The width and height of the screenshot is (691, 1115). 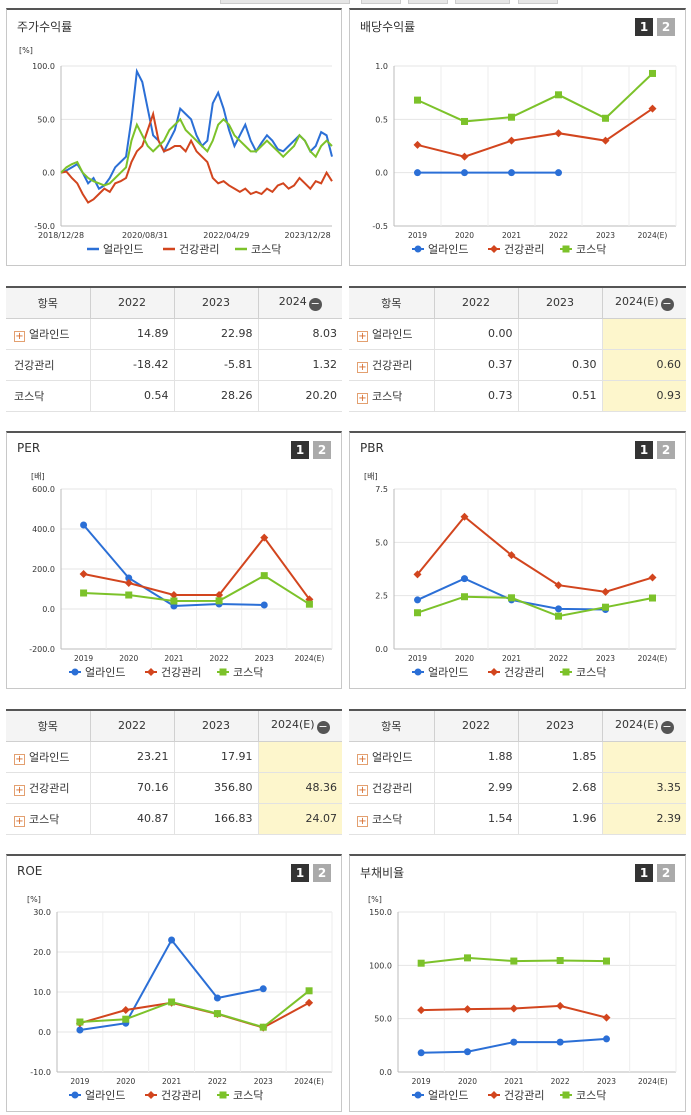 I want to click on y-tick-label: -10.0, so click(x=40, y=1072).